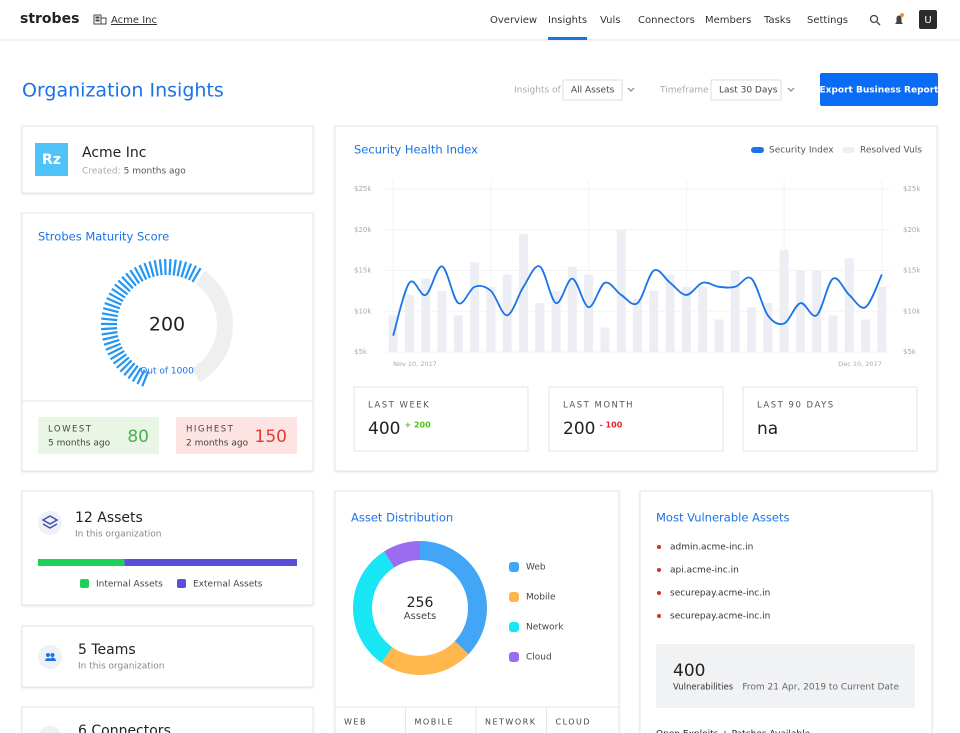 The image size is (960, 733). What do you see at coordinates (210, 562) in the screenshot?
I see `asset-bar` at bounding box center [210, 562].